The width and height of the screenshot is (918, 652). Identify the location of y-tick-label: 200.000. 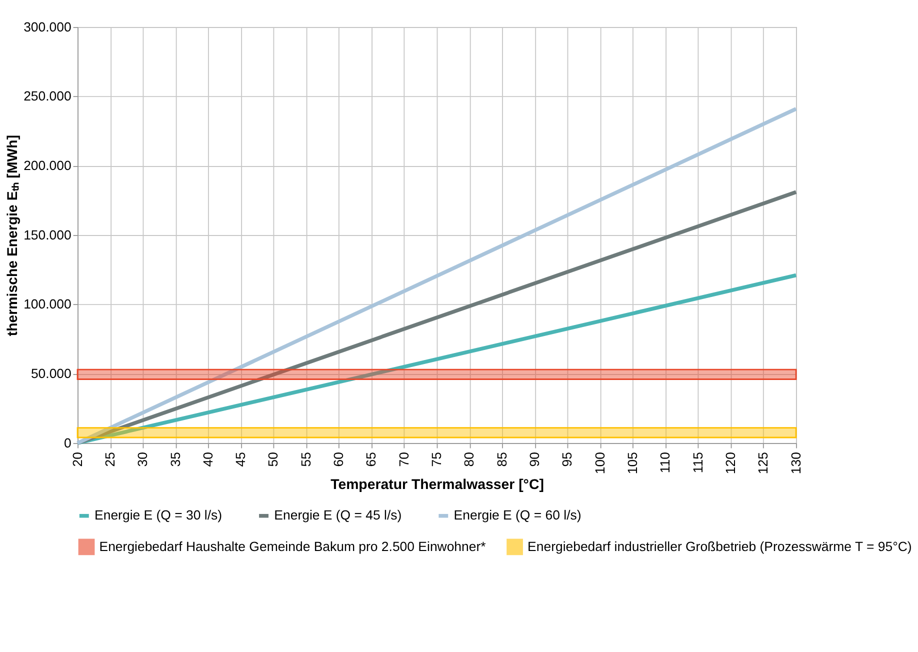
(48, 165).